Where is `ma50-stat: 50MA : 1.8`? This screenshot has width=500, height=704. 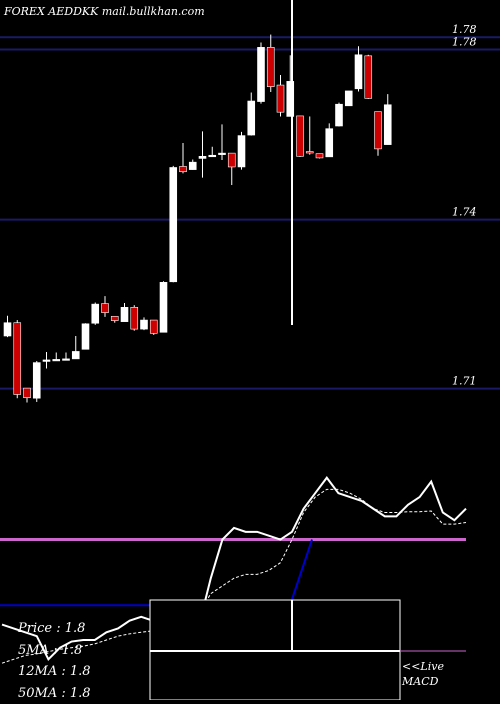 ma50-stat: 50MA : 1.8 is located at coordinates (54, 693).